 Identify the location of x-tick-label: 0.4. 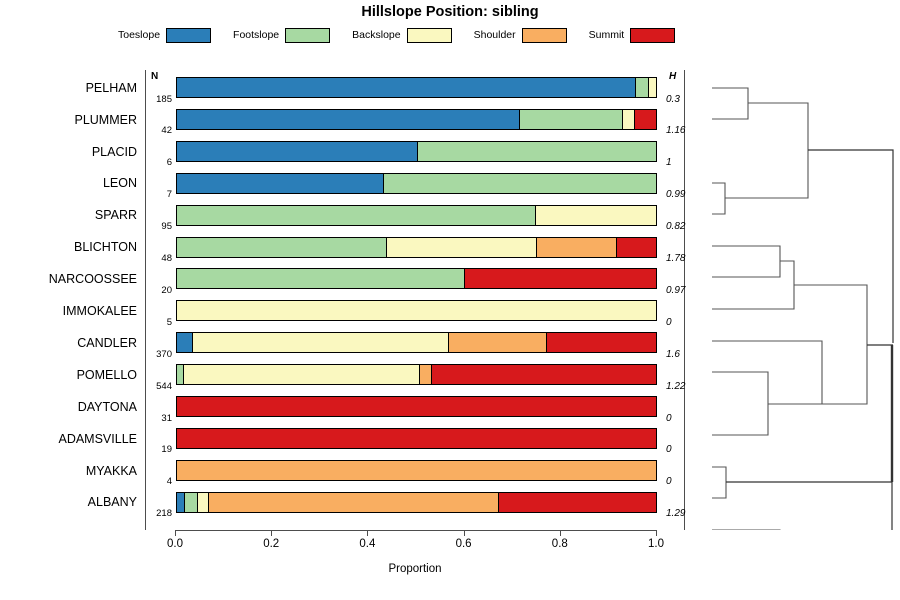
(367, 544).